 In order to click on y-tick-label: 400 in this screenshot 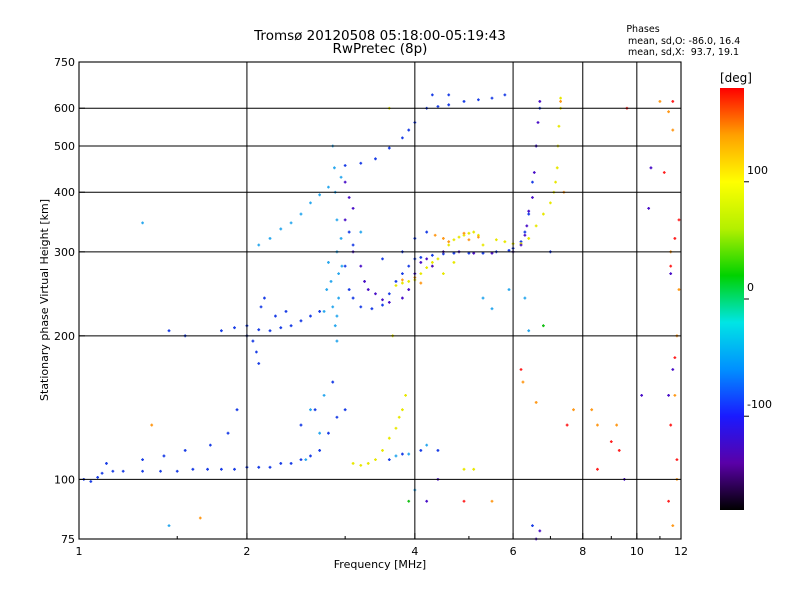, I will do `click(64, 192)`.